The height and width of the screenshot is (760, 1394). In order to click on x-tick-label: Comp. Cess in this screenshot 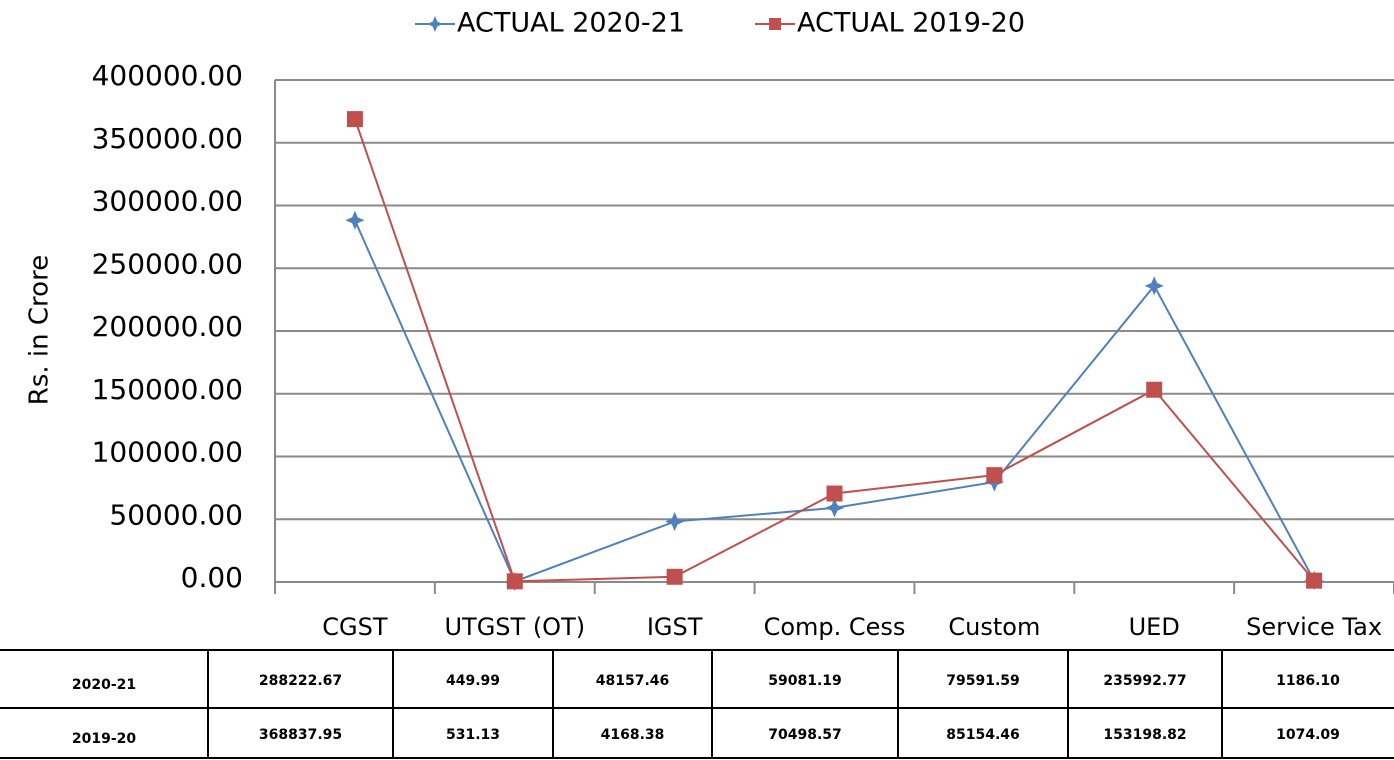, I will do `click(835, 627)`.